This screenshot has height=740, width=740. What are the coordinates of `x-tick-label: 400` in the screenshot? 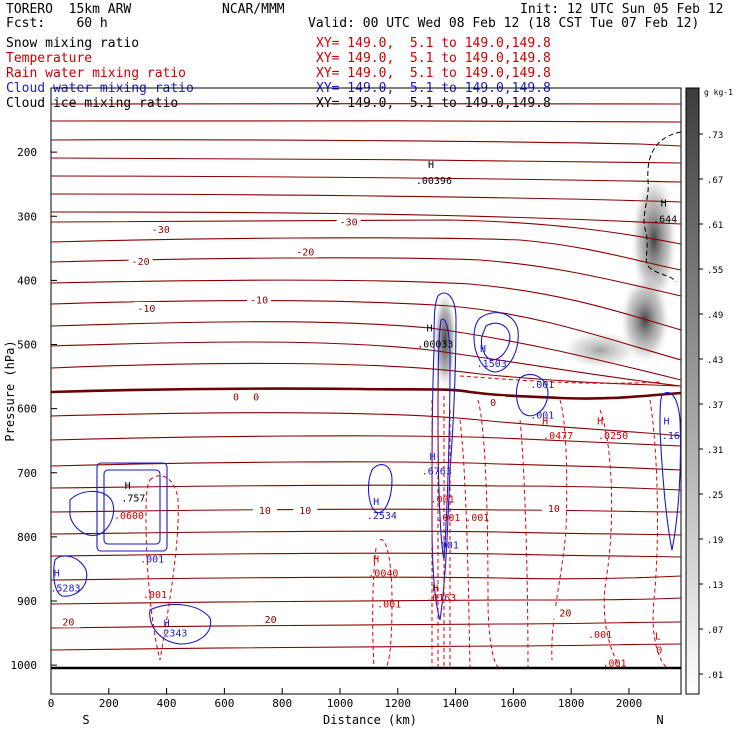 It's located at (167, 703).